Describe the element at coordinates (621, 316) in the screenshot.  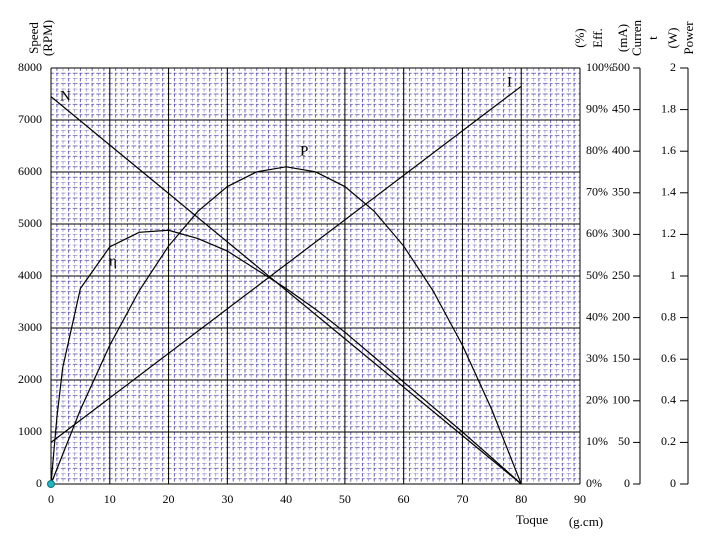
I see `y3-tick-label: 200` at that location.